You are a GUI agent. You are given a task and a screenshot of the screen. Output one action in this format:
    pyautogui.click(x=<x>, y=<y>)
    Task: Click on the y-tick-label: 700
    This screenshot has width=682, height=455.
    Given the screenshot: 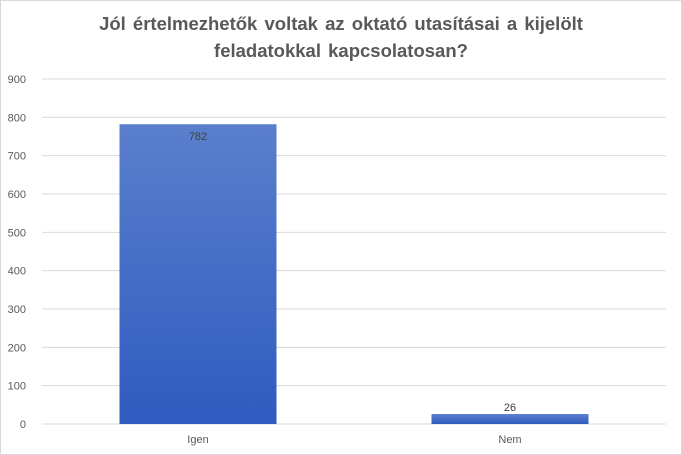 What is the action you would take?
    pyautogui.click(x=17, y=157)
    